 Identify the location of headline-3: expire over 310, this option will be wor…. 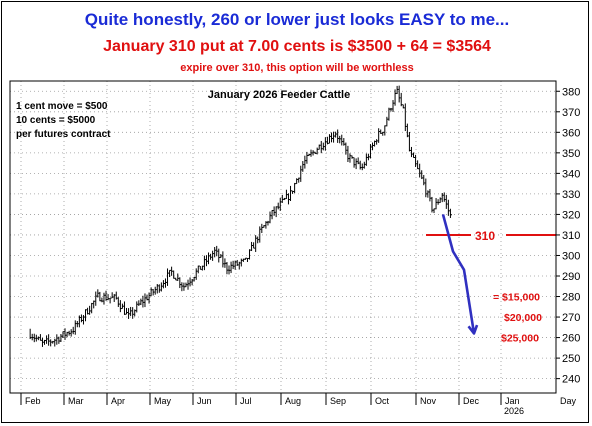
(297, 68).